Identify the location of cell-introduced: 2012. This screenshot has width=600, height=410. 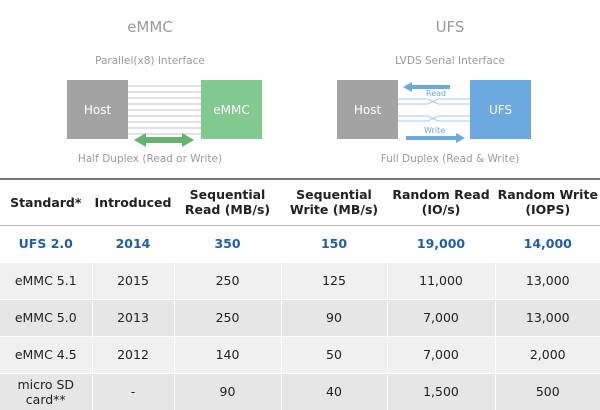
(132, 354).